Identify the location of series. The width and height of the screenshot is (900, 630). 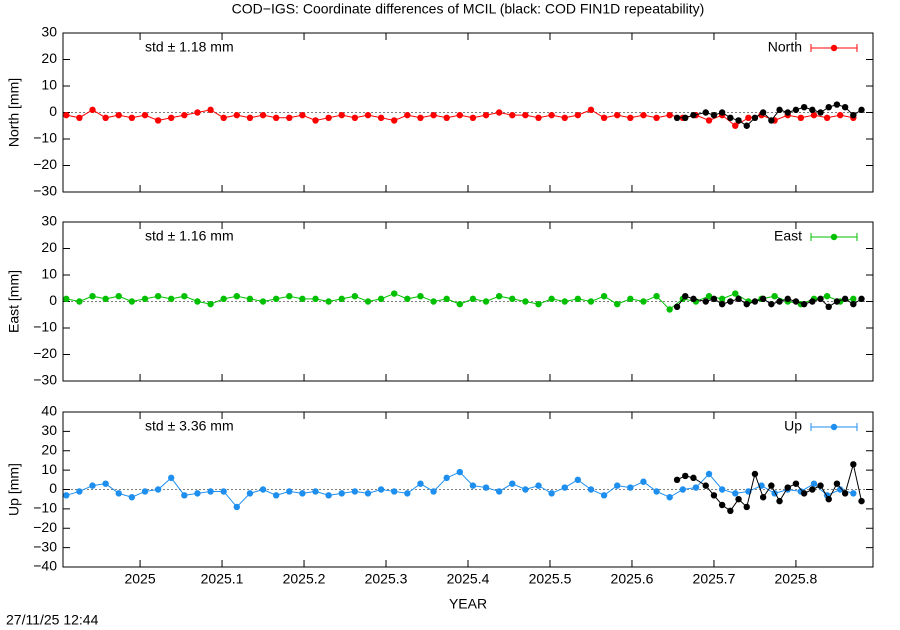
(460, 301).